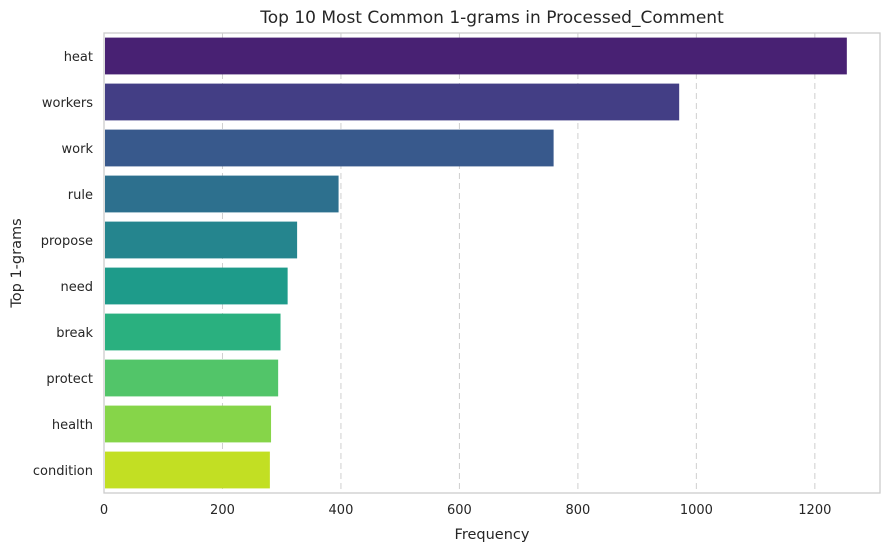 The width and height of the screenshot is (889, 552). I want to click on x-tick-label: 800, so click(577, 510).